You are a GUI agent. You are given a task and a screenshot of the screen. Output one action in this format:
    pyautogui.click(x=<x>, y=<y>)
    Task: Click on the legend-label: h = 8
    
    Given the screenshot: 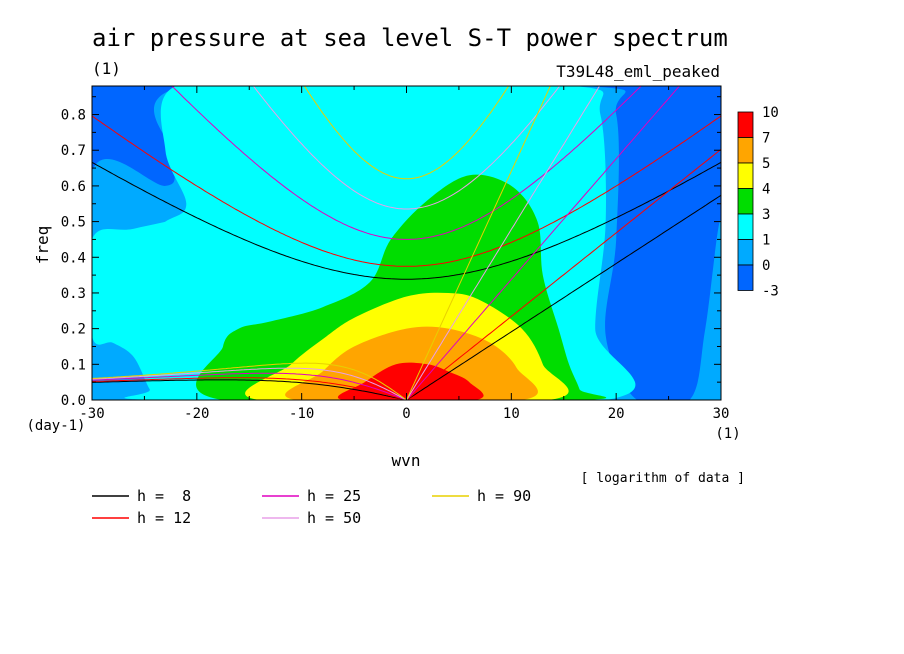 What is the action you would take?
    pyautogui.click(x=164, y=496)
    